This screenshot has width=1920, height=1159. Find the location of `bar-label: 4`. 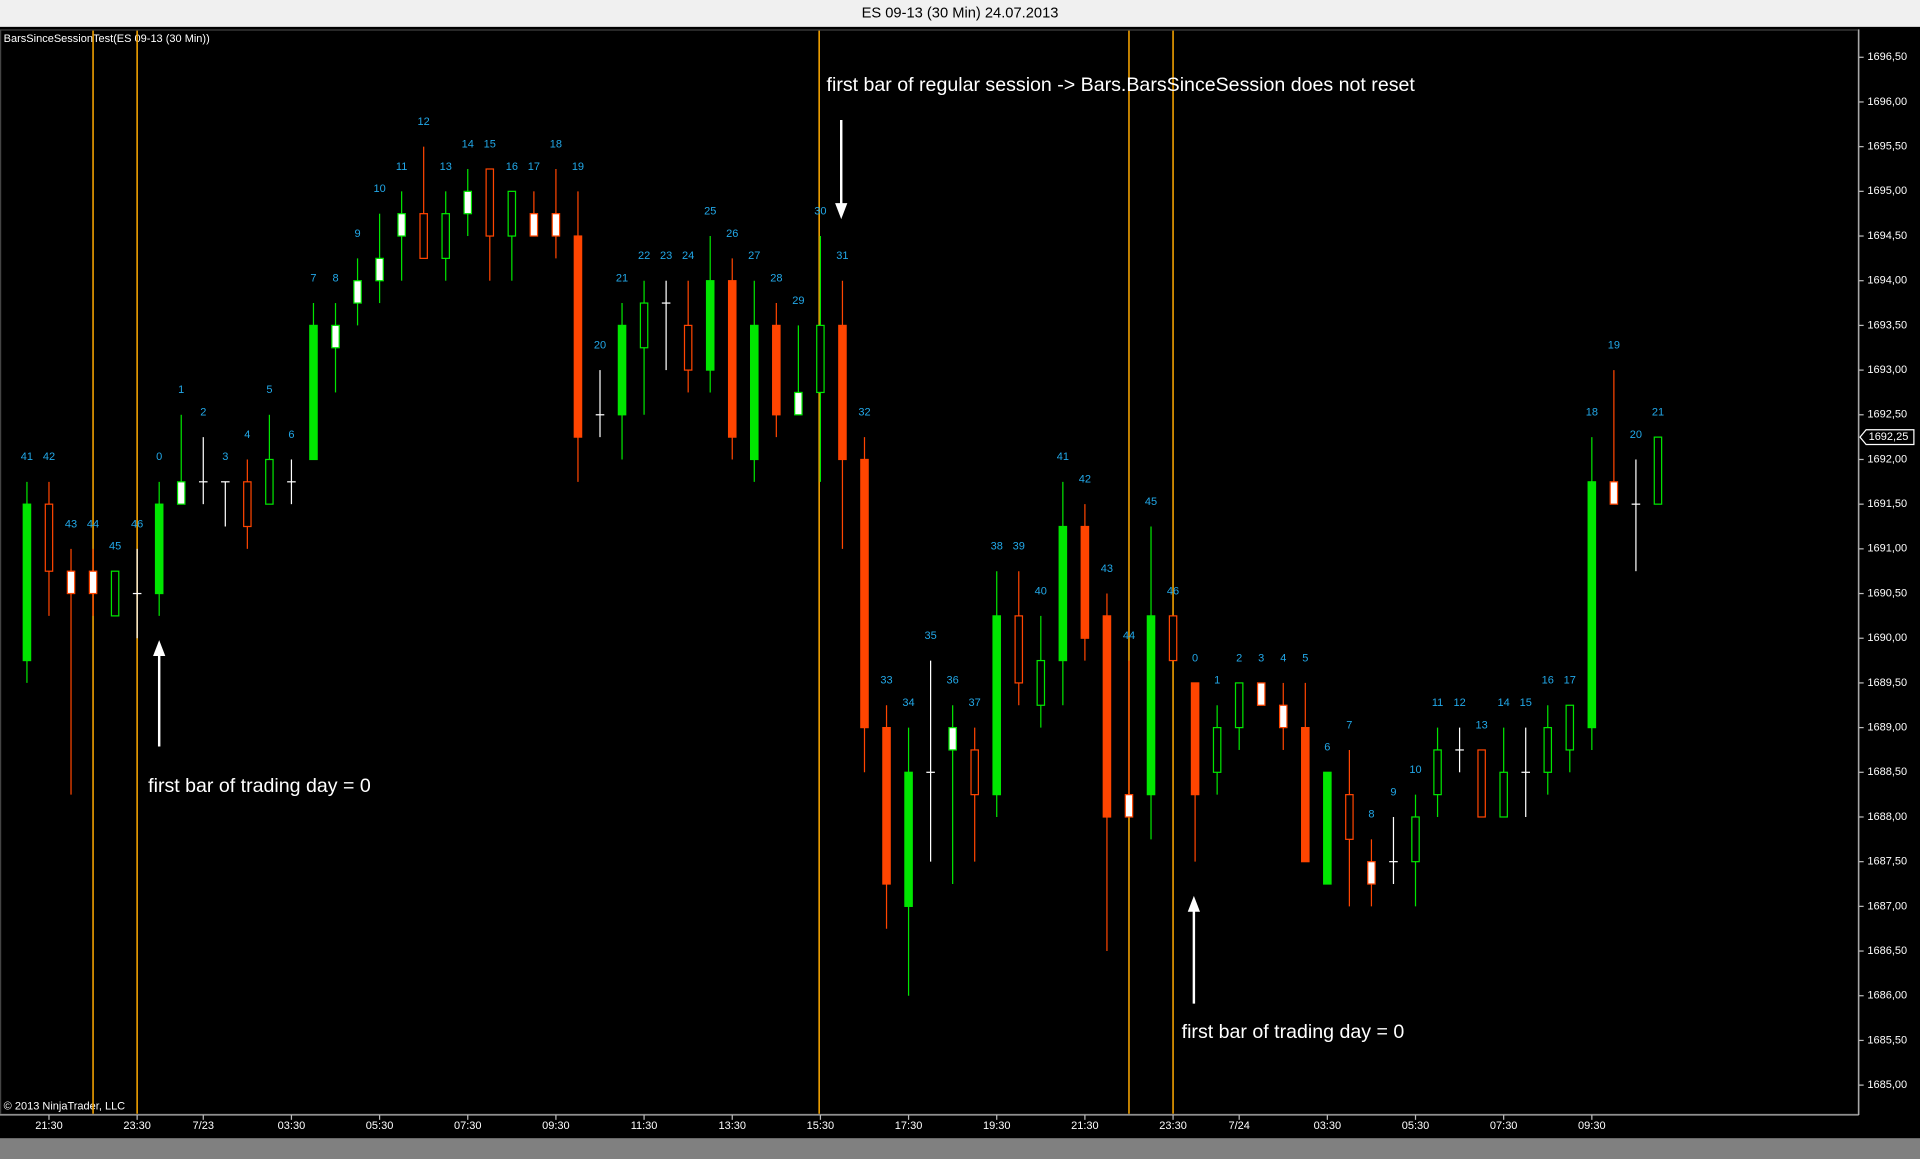

bar-label: 4 is located at coordinates (1283, 658).